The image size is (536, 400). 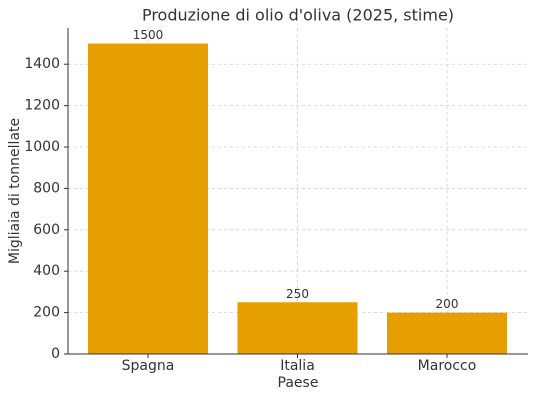 I want to click on x-tick-label: Marocco, so click(x=447, y=366).